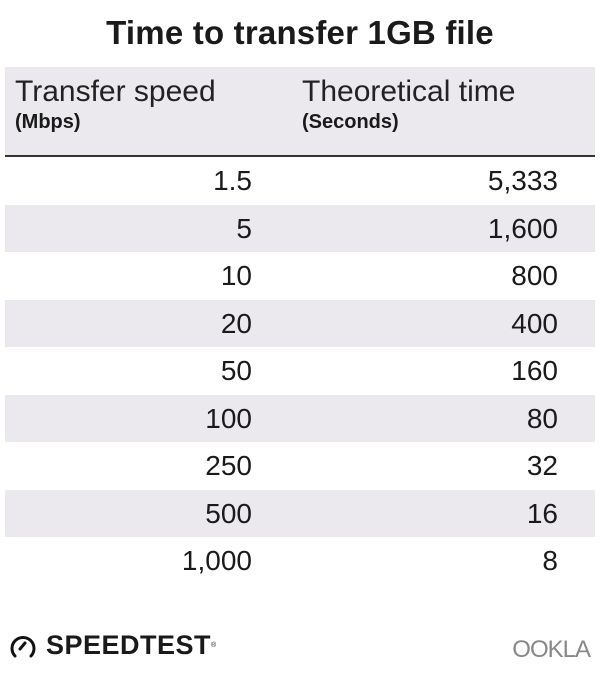  Describe the element at coordinates (48, 122) in the screenshot. I see `column-unit: (Mbps)` at that location.